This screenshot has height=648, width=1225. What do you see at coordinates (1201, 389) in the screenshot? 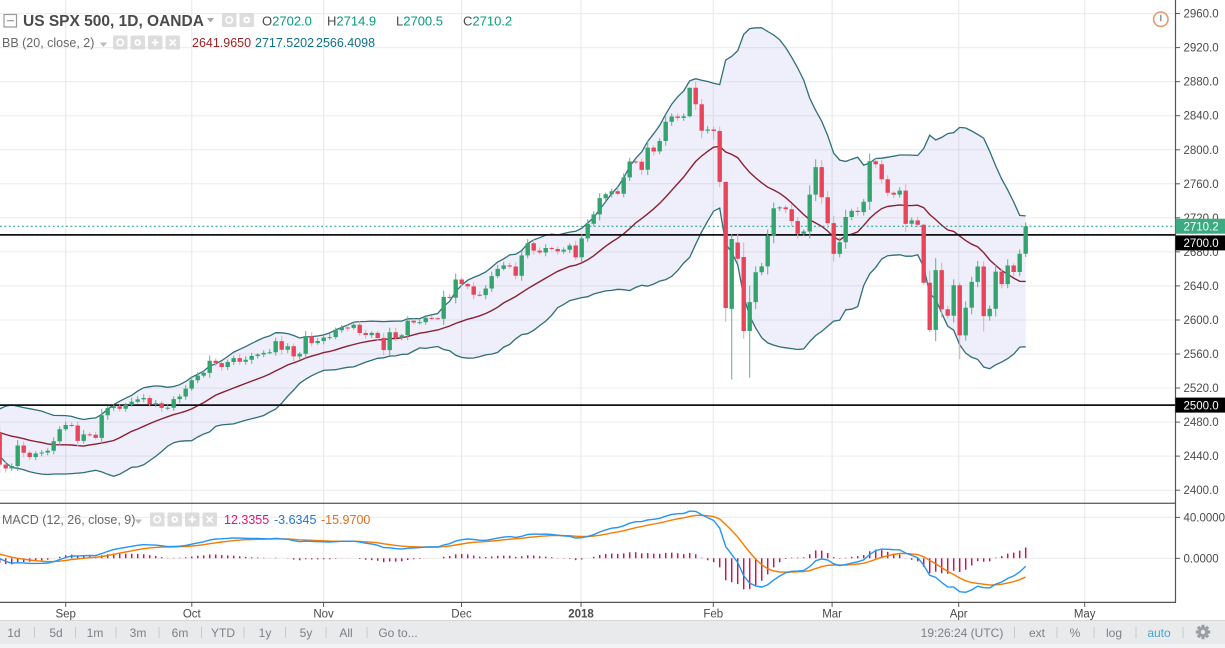
I see `svg-text: 2520.0` at bounding box center [1201, 389].